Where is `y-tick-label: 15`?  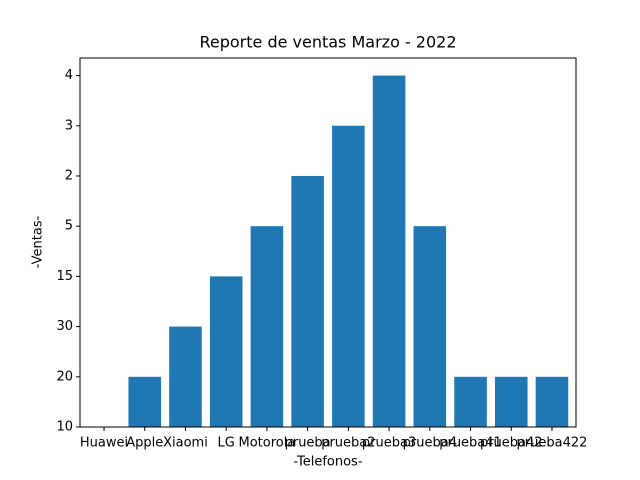
y-tick-label: 15 is located at coordinates (64, 276).